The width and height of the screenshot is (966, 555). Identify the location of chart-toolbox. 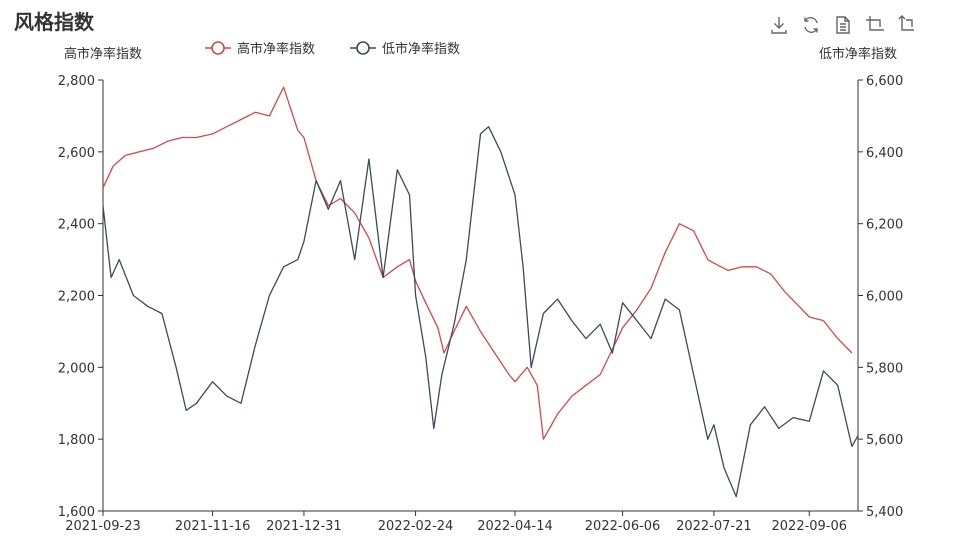
(843, 25).